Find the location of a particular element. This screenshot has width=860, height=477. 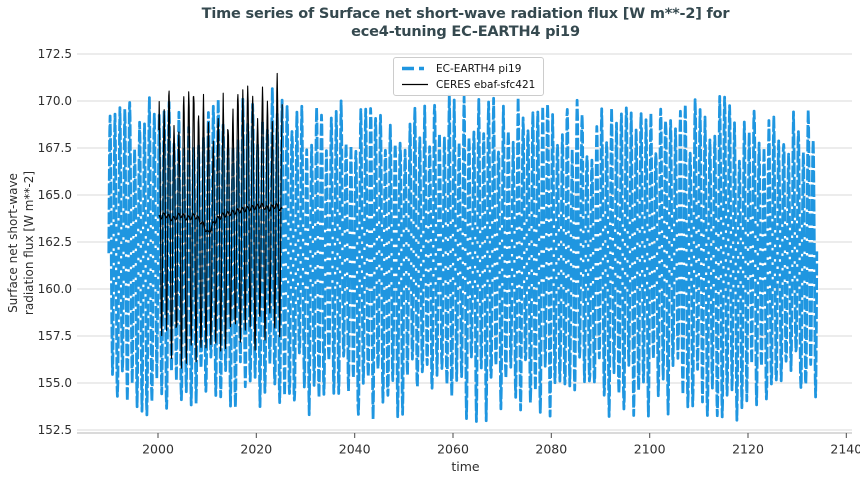

legend-item-ec-earth4: EC-EARTH4 pi19 is located at coordinates (468, 68).